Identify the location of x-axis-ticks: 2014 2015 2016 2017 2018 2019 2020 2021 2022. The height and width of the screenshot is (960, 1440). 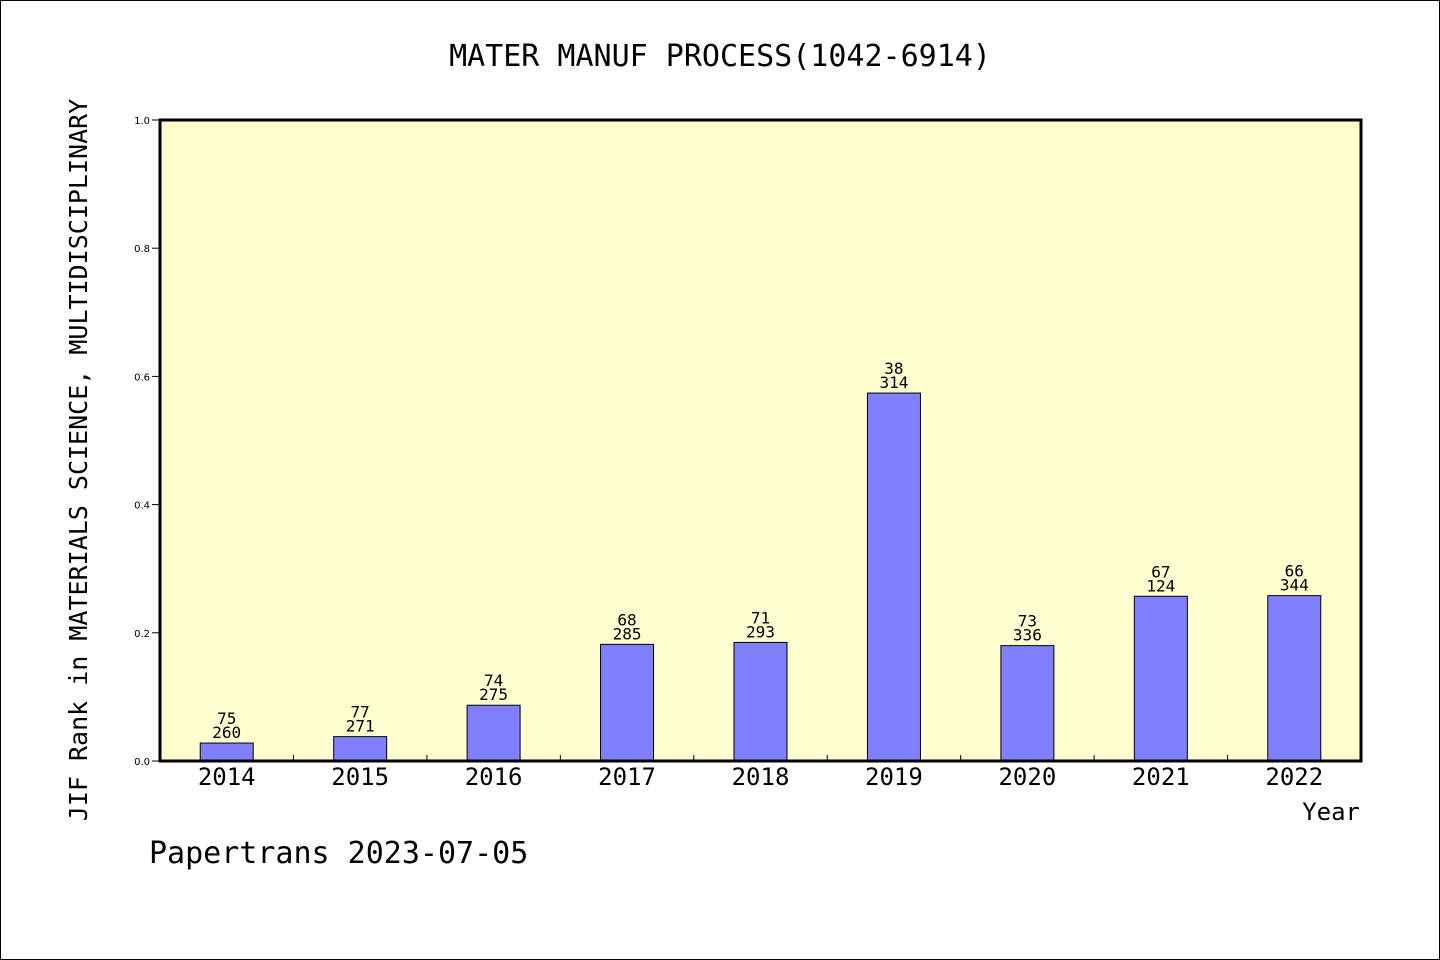
(760, 773).